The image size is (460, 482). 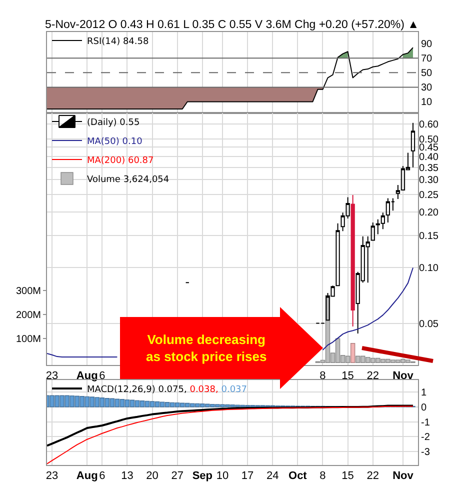 I want to click on y-tick-label: 0.45, so click(x=429, y=148).